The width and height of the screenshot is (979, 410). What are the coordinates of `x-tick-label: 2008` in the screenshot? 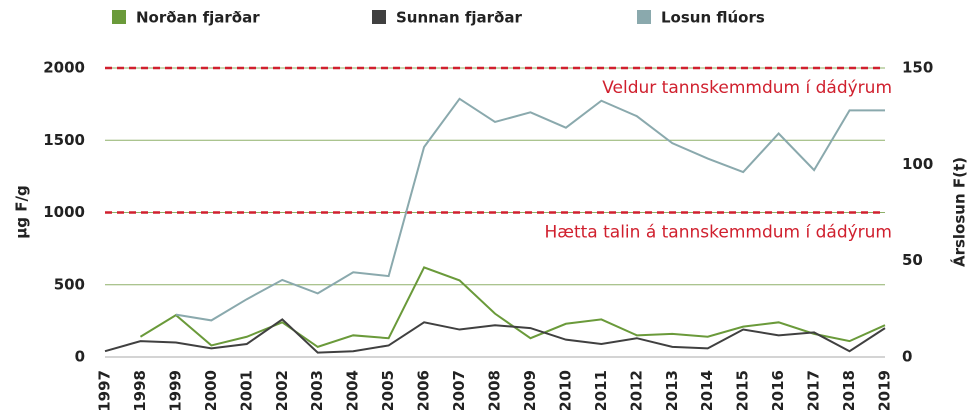 It's located at (495, 390).